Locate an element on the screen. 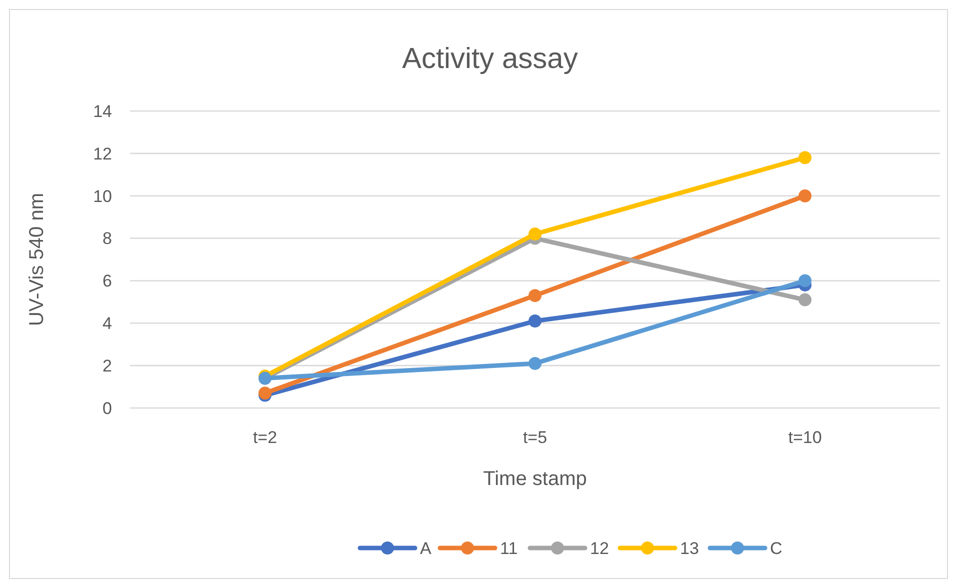 The width and height of the screenshot is (957, 580). legend-label: 11 is located at coordinates (509, 548).